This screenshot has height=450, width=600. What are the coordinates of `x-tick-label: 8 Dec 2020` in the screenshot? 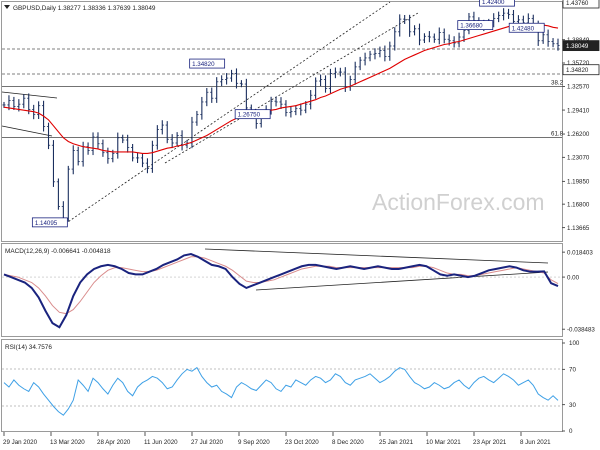 It's located at (348, 442).